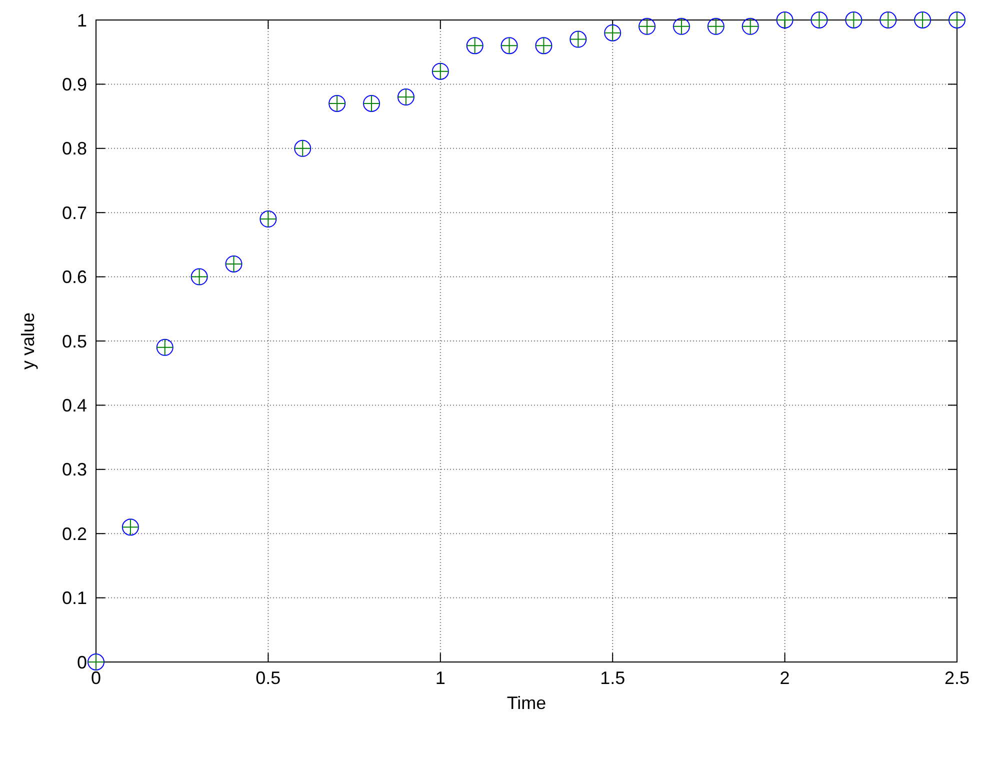 The width and height of the screenshot is (987, 775). I want to click on y-tick-label: 0.7, so click(74, 212).